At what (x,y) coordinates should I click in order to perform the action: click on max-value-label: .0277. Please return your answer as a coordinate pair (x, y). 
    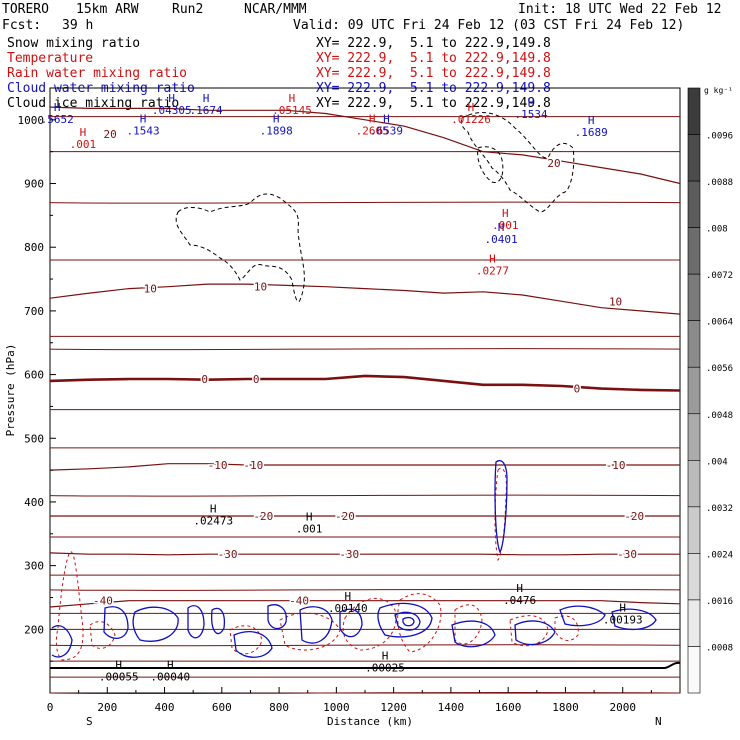
    Looking at the image, I should click on (492, 271).